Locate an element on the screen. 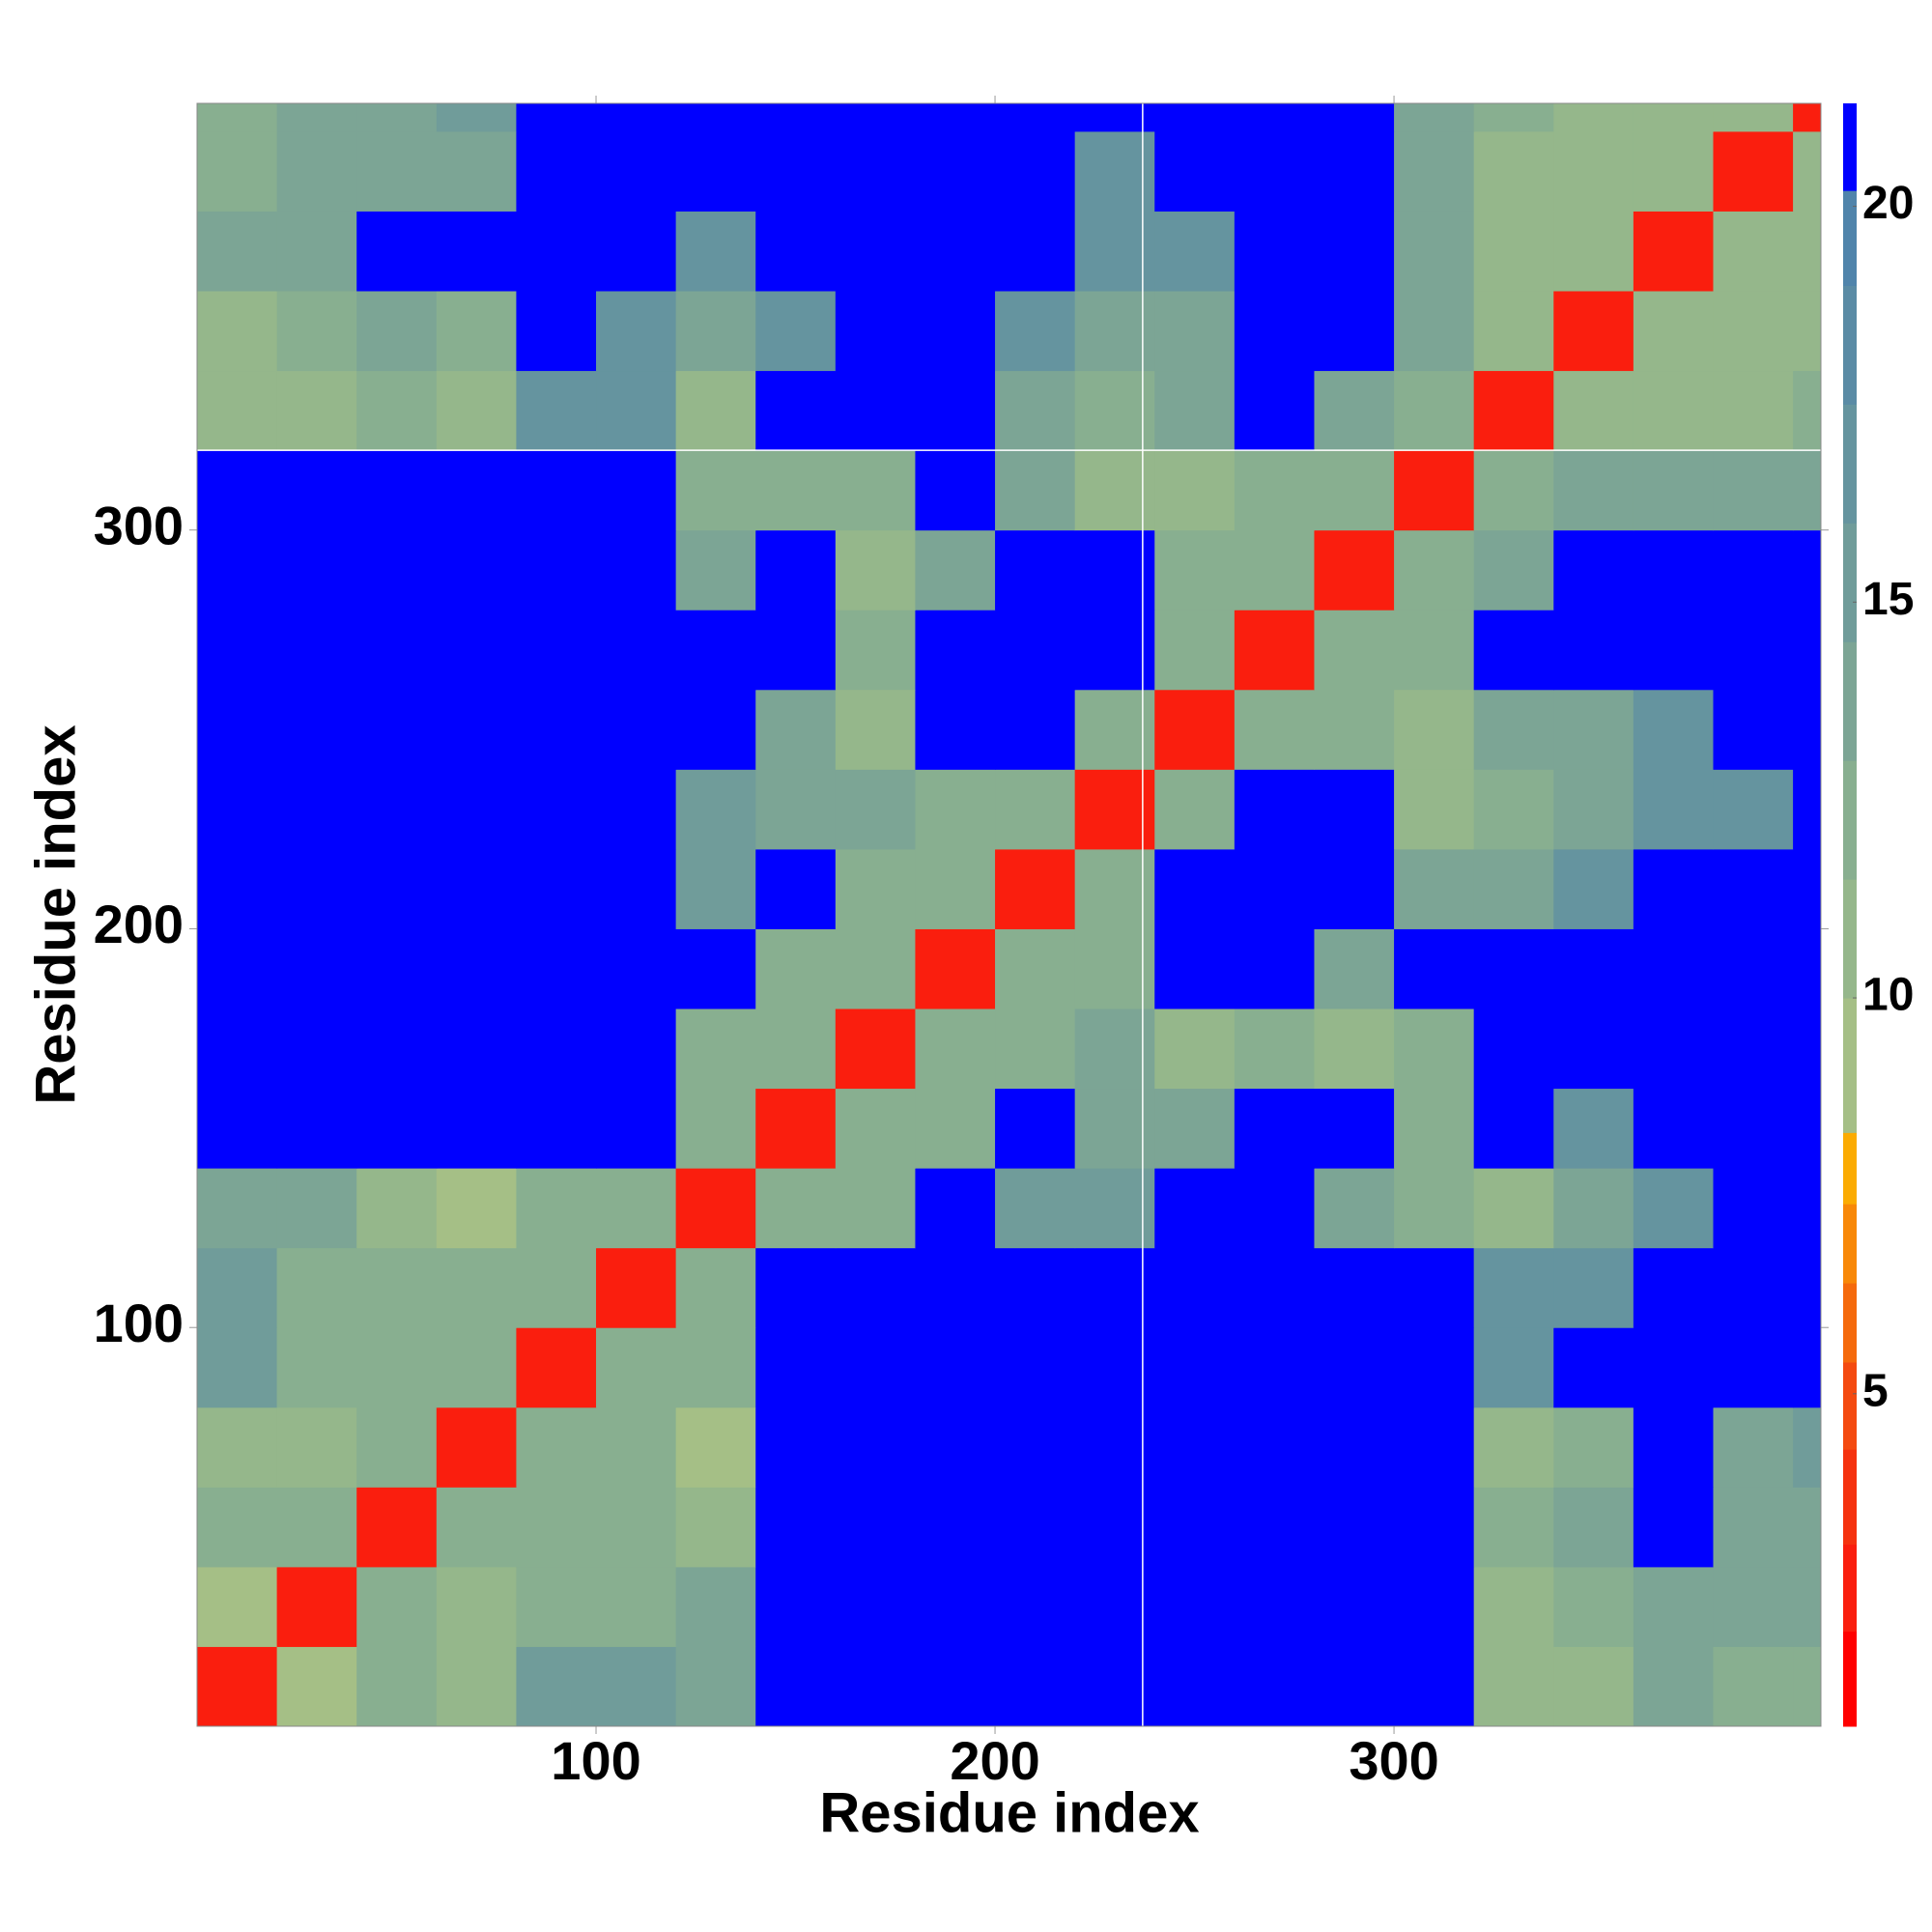 This screenshot has height=1932, width=1932. y-axis-label: Residue index is located at coordinates (55, 914).